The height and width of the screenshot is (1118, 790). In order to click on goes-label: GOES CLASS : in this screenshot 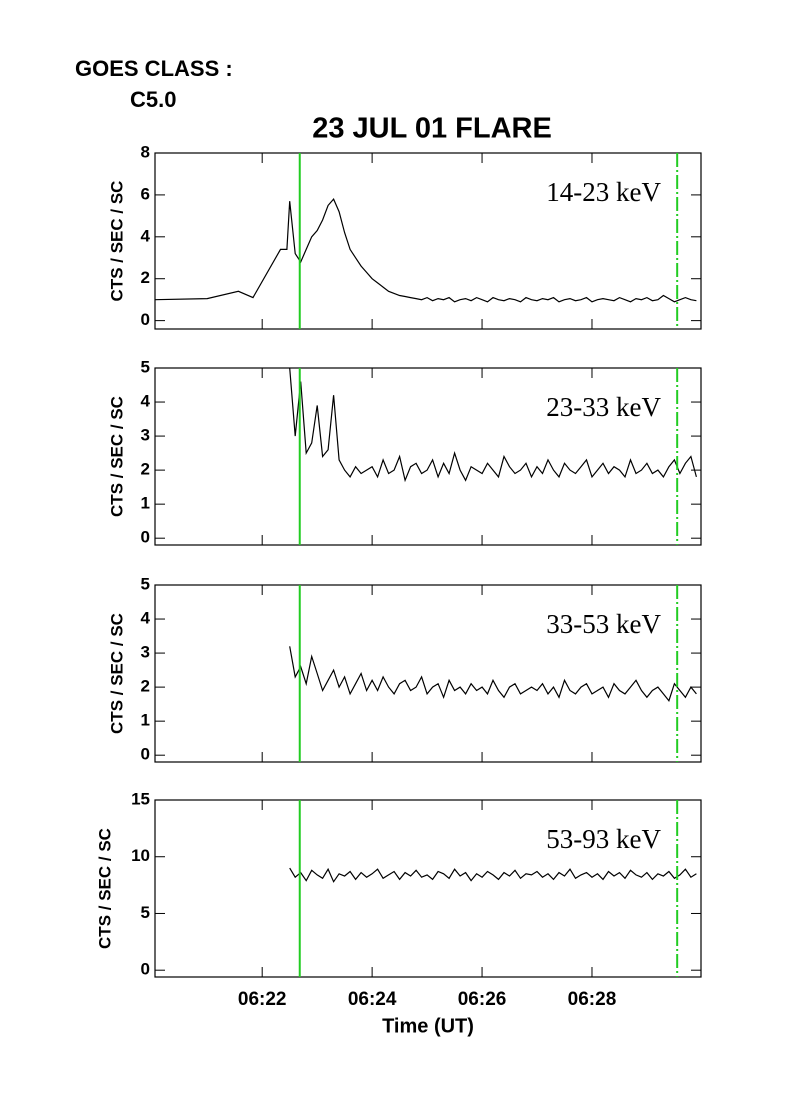, I will do `click(154, 68)`.